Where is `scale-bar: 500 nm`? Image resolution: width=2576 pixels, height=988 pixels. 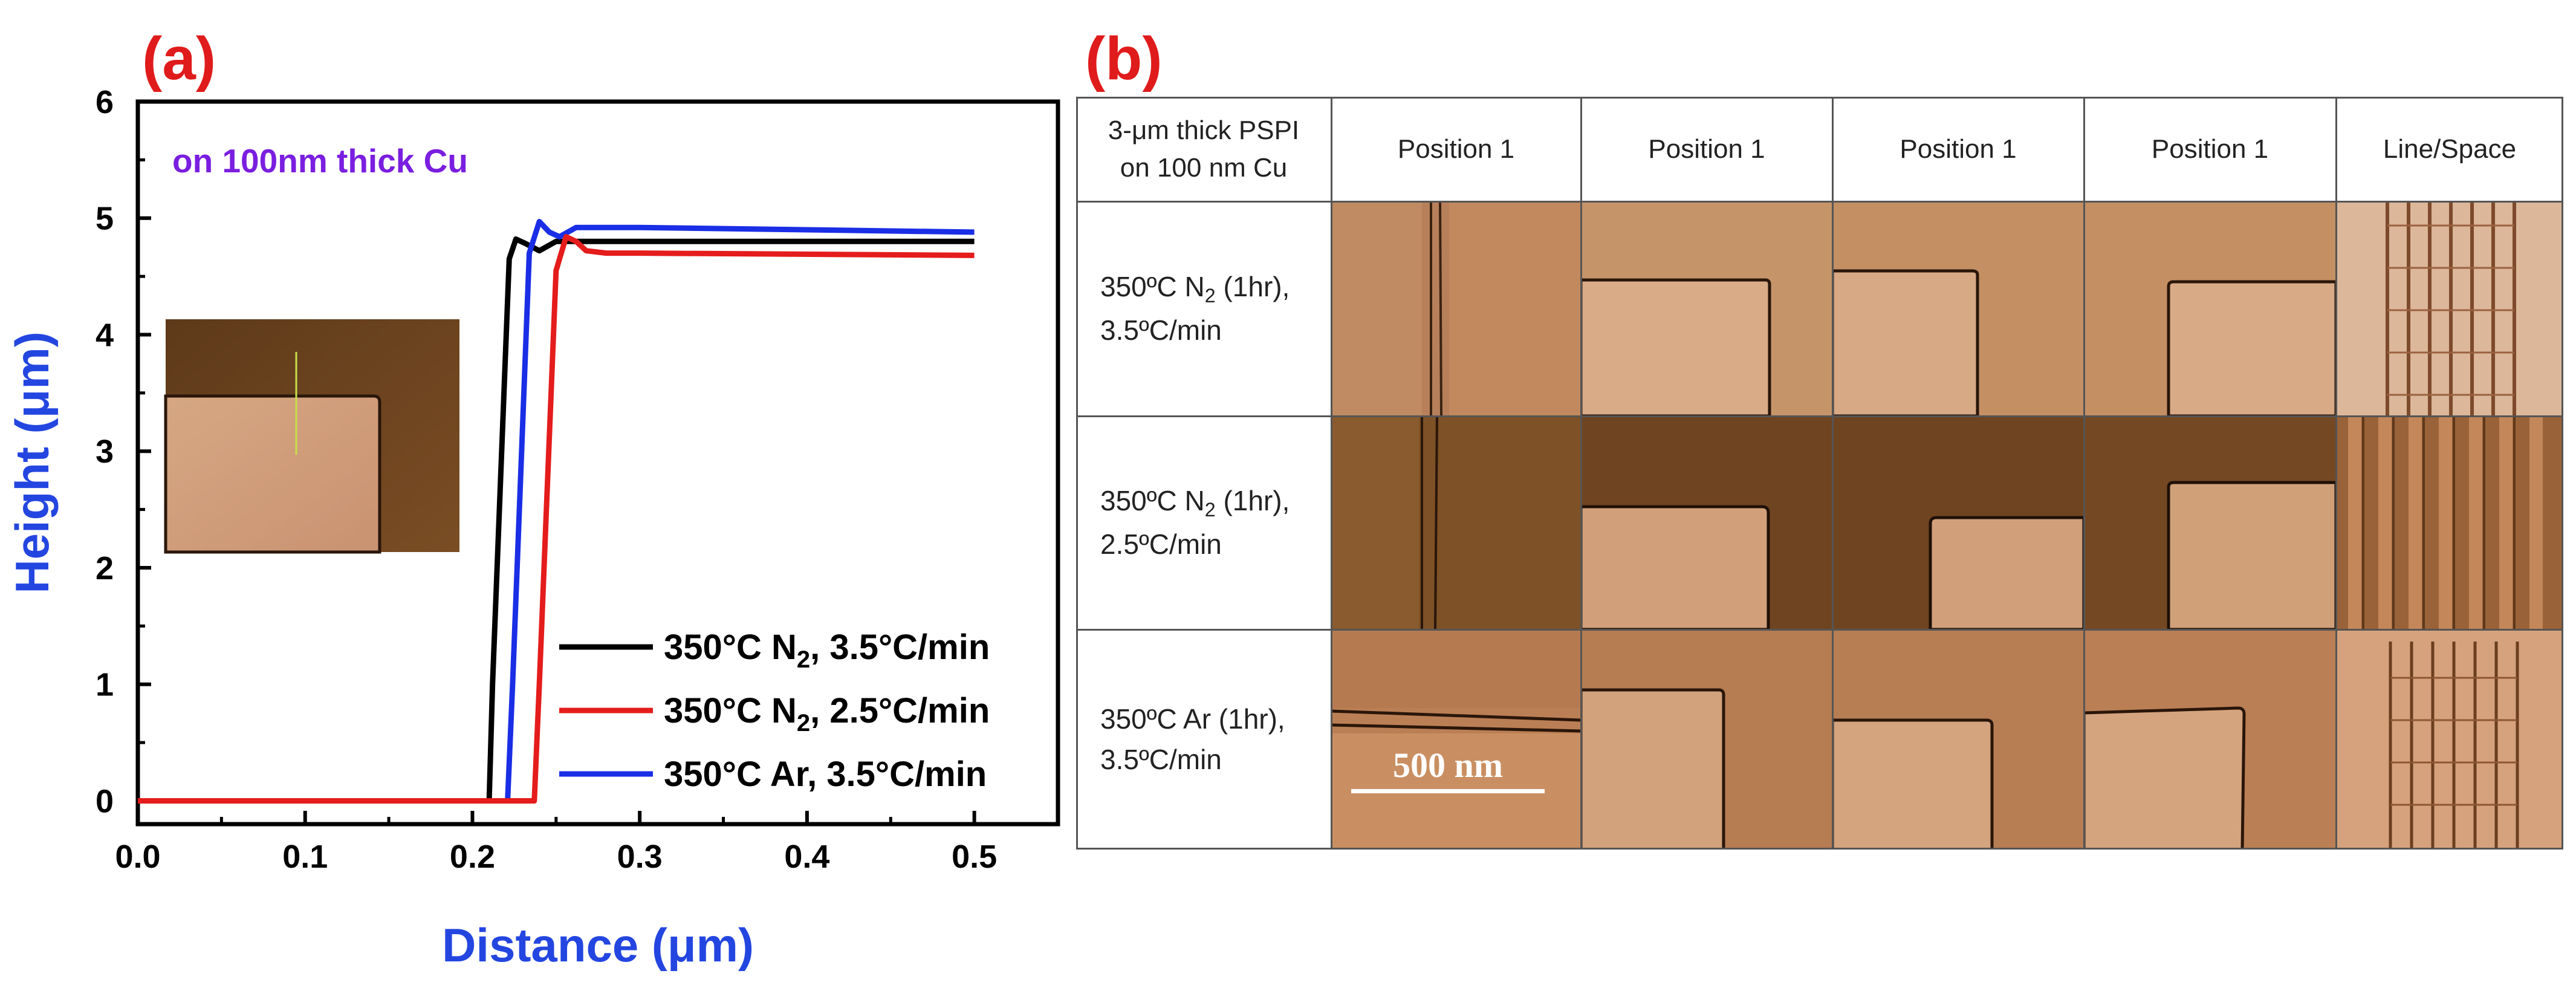 scale-bar: 500 nm is located at coordinates (1448, 769).